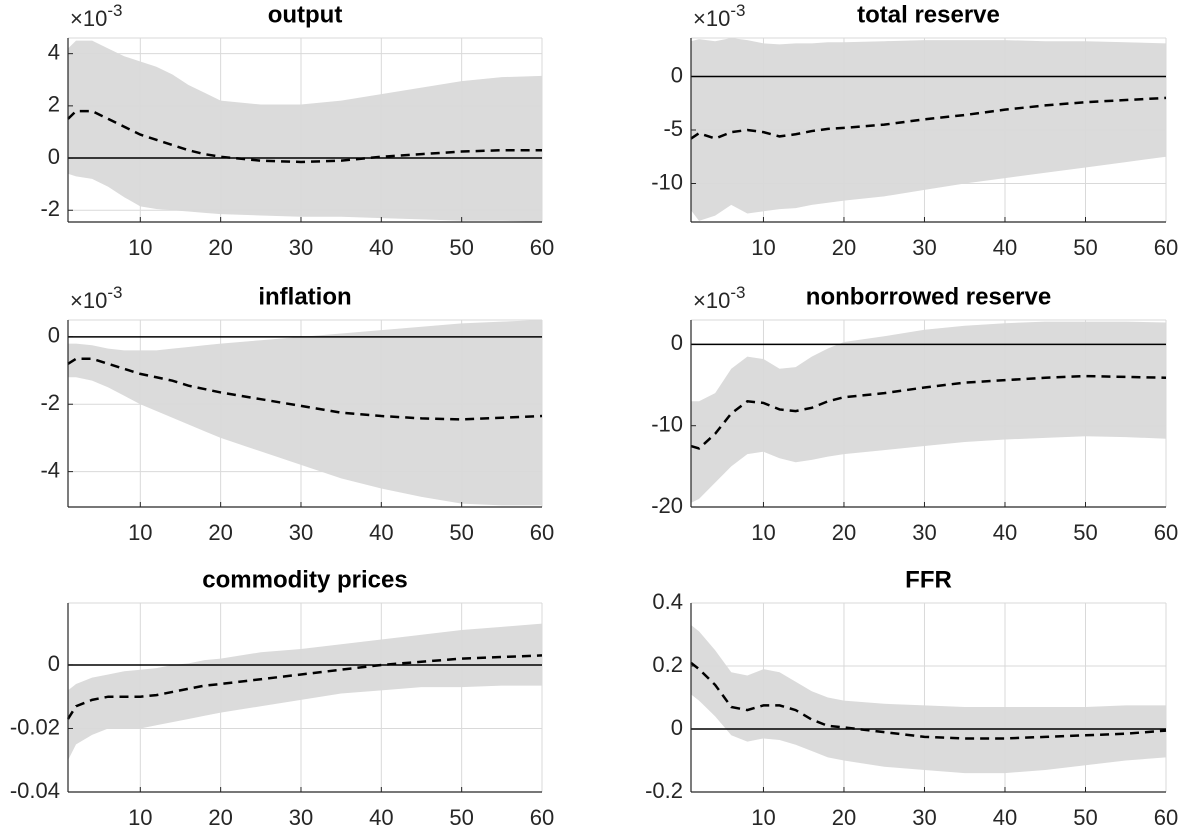 The width and height of the screenshot is (1181, 828). What do you see at coordinates (664, 790) in the screenshot?
I see `y-tick-label: -0.2` at bounding box center [664, 790].